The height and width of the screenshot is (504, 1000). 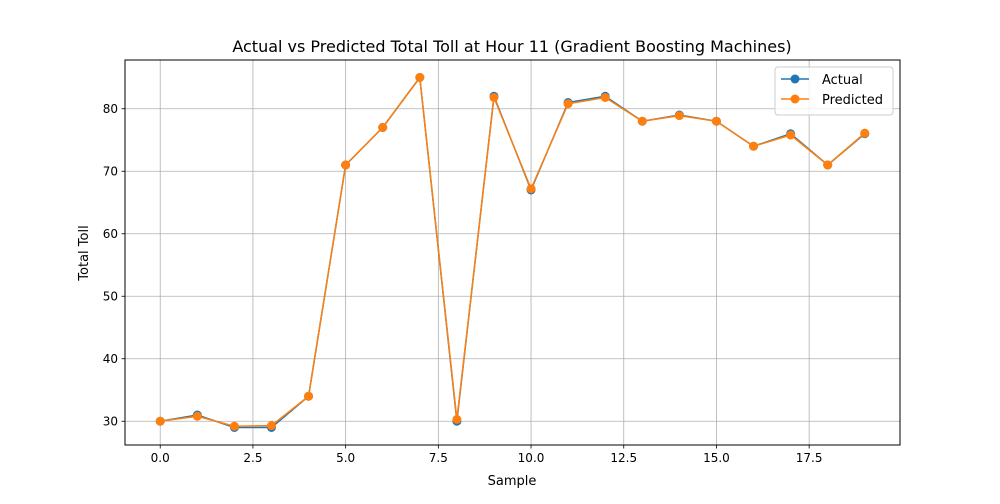 What do you see at coordinates (84, 253) in the screenshot?
I see `y-axis-label: Total Toll` at bounding box center [84, 253].